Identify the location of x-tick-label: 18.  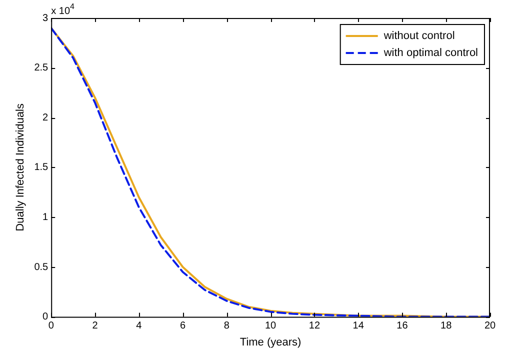
(446, 326).